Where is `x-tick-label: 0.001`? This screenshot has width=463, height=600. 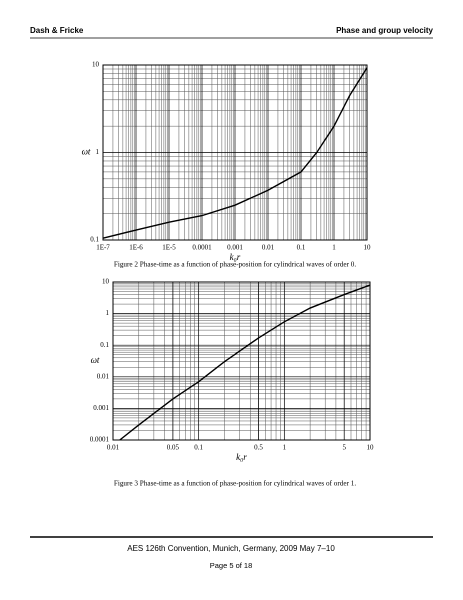 x-tick-label: 0.001 is located at coordinates (235, 248).